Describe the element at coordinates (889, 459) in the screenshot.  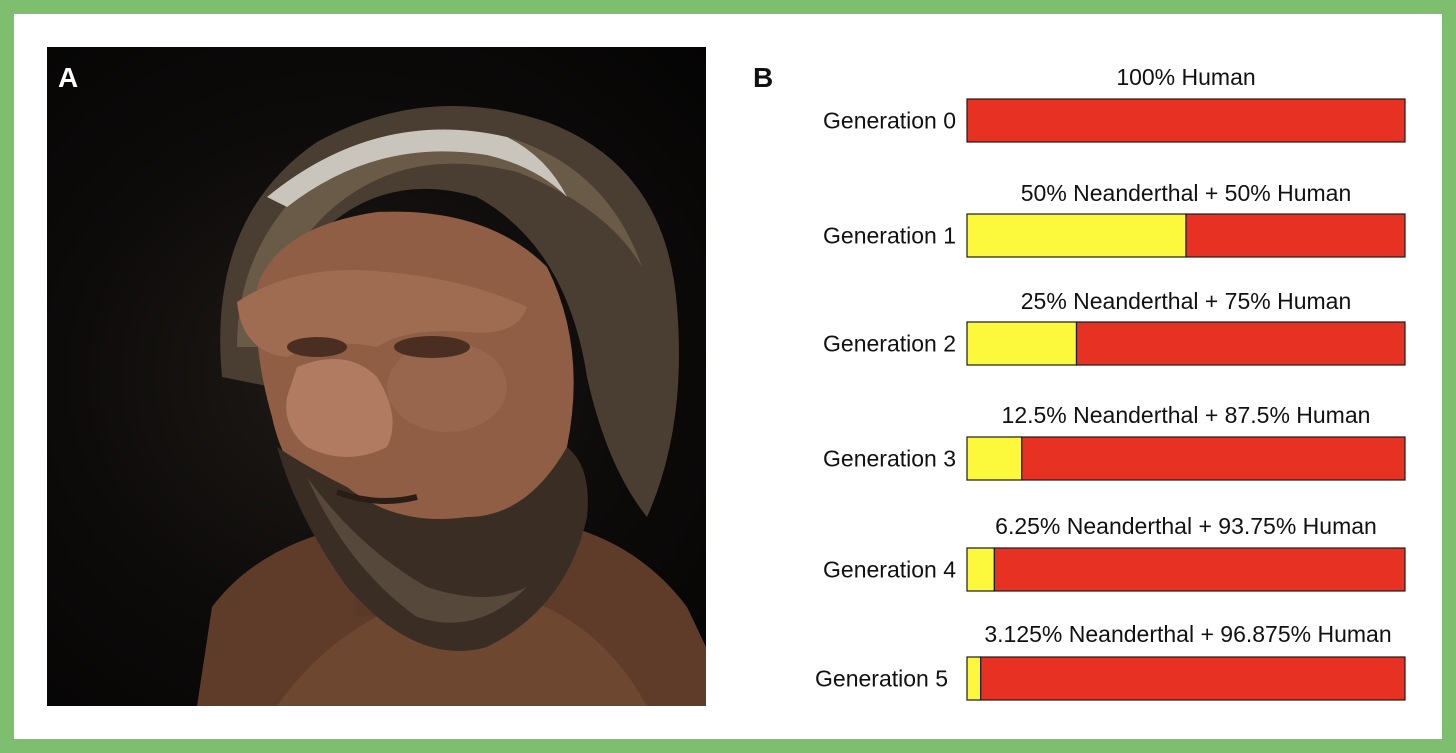
I see `category-label-3: Generation 3` at that location.